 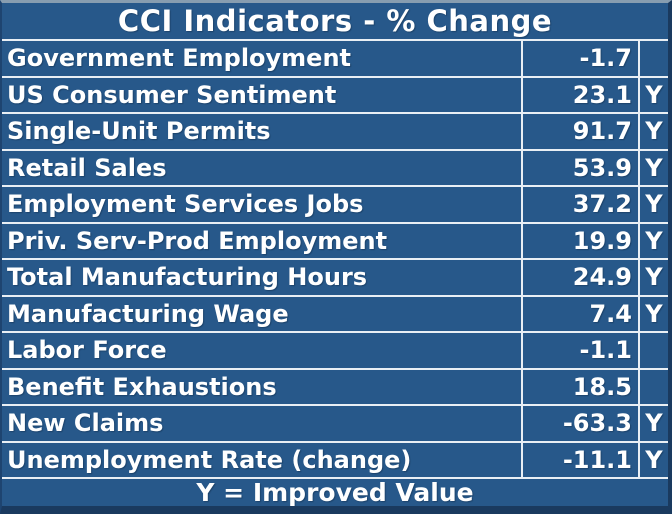 What do you see at coordinates (579, 423) in the screenshot?
I see `indicator-value: -63.3` at bounding box center [579, 423].